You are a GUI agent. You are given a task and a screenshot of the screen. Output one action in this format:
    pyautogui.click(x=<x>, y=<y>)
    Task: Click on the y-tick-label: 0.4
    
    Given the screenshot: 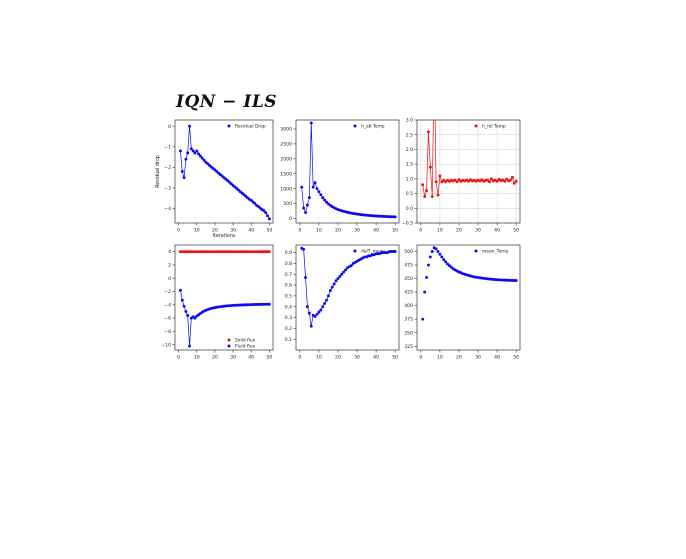 What is the action you would take?
    pyautogui.click(x=288, y=307)
    